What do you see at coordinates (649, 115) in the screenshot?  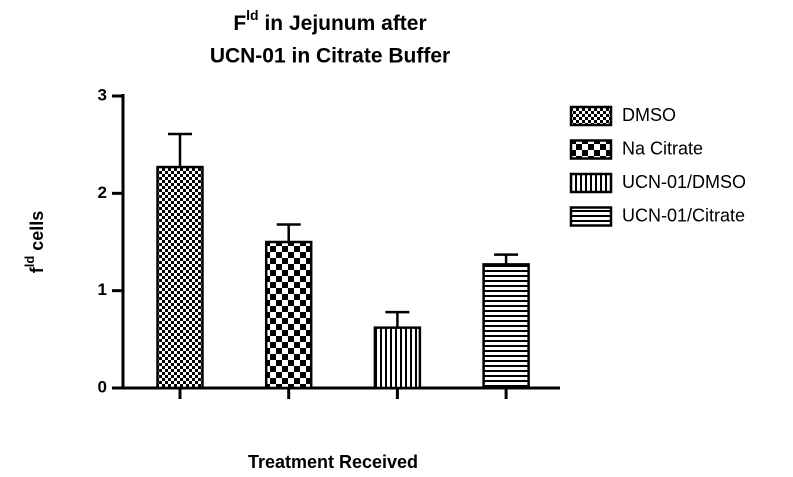 I see `legend-label: DMSO` at bounding box center [649, 115].